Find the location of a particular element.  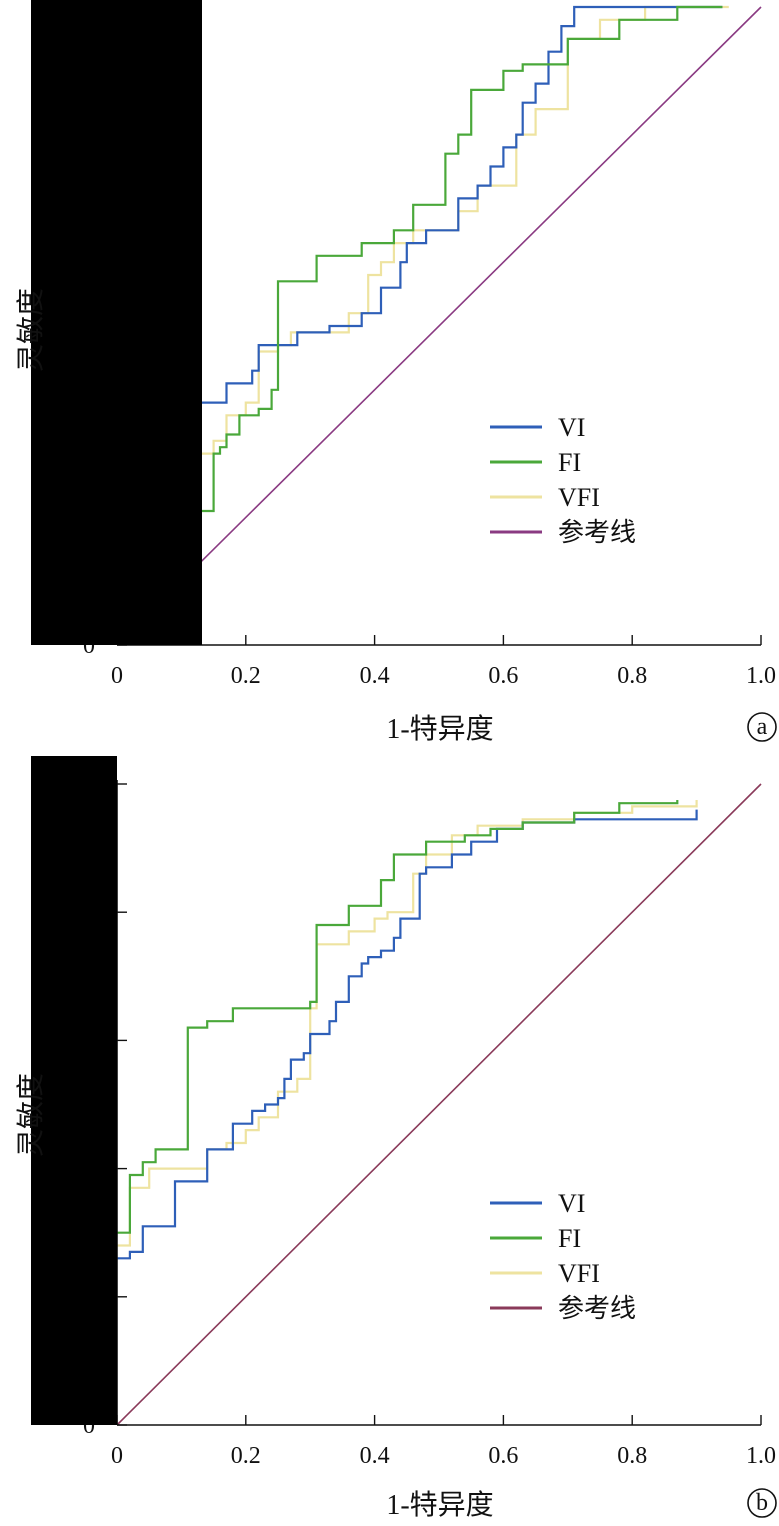

panel-a-tag: a is located at coordinates (762, 727).